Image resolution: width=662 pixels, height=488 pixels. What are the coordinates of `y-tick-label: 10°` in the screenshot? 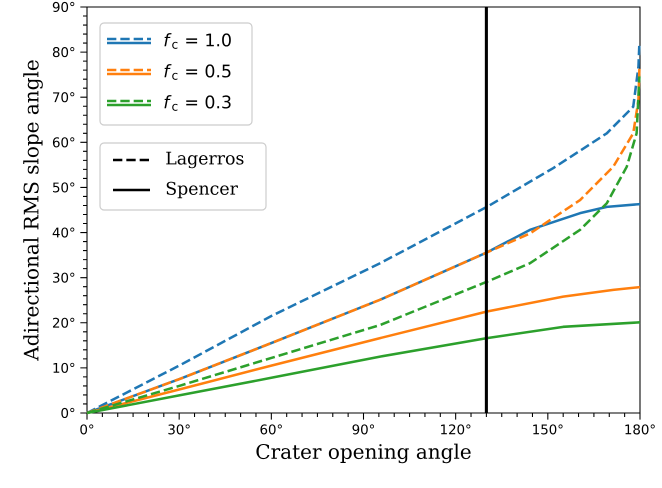 It's located at (63, 367).